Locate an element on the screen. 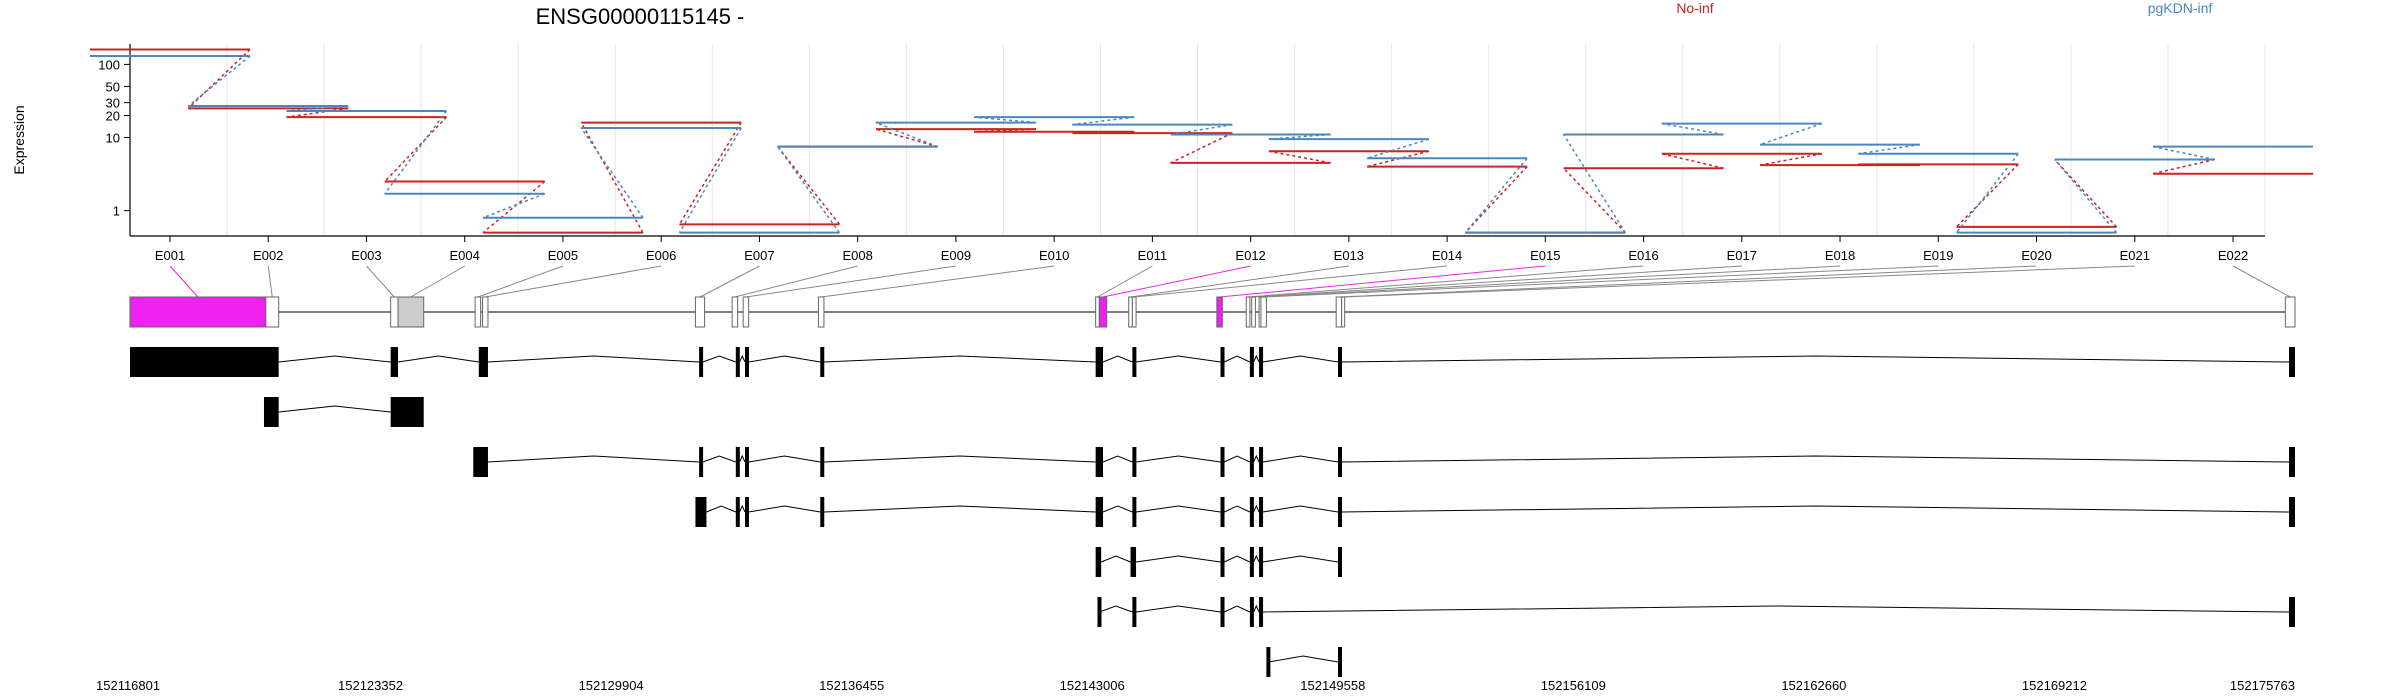 This screenshot has width=2400, height=700. legend-entry-no-inf: No-inf is located at coordinates (1694, 8).